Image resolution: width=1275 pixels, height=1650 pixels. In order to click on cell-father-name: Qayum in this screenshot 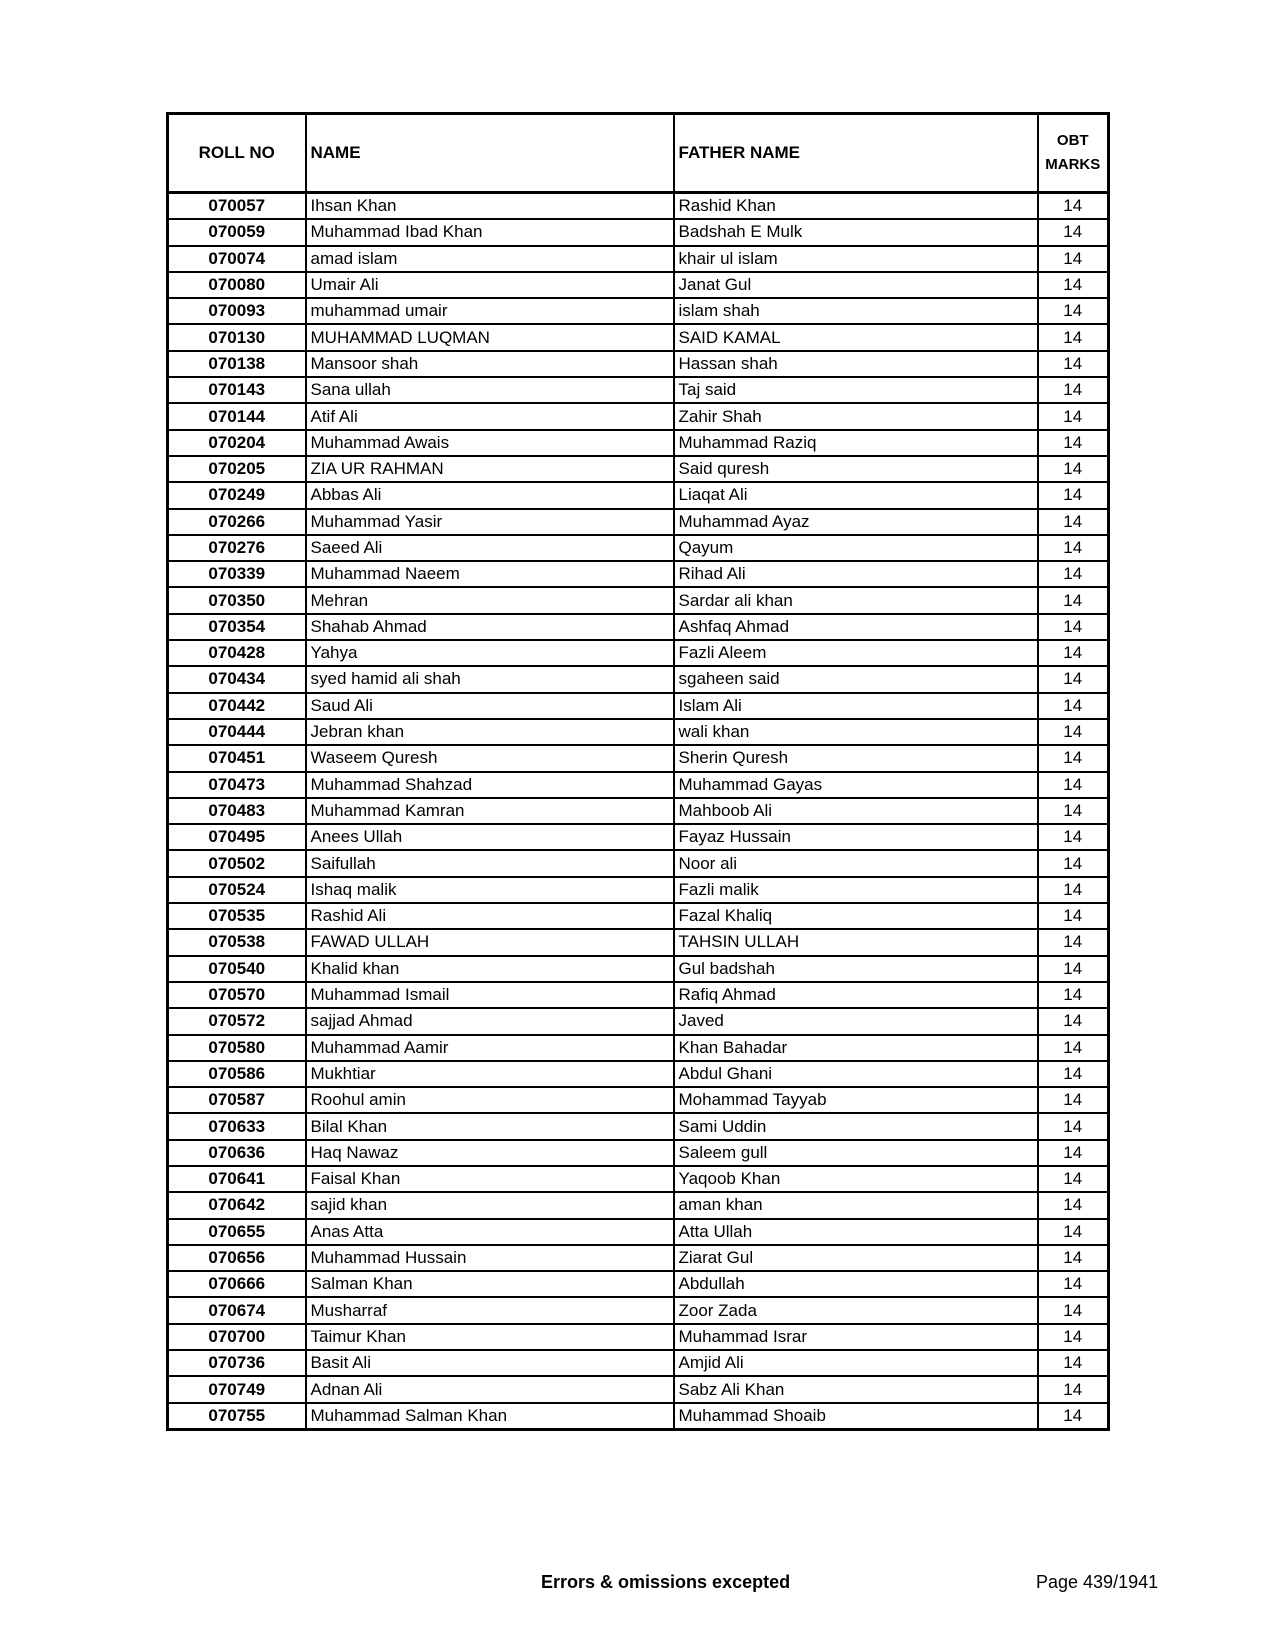, I will do `click(855, 548)`.